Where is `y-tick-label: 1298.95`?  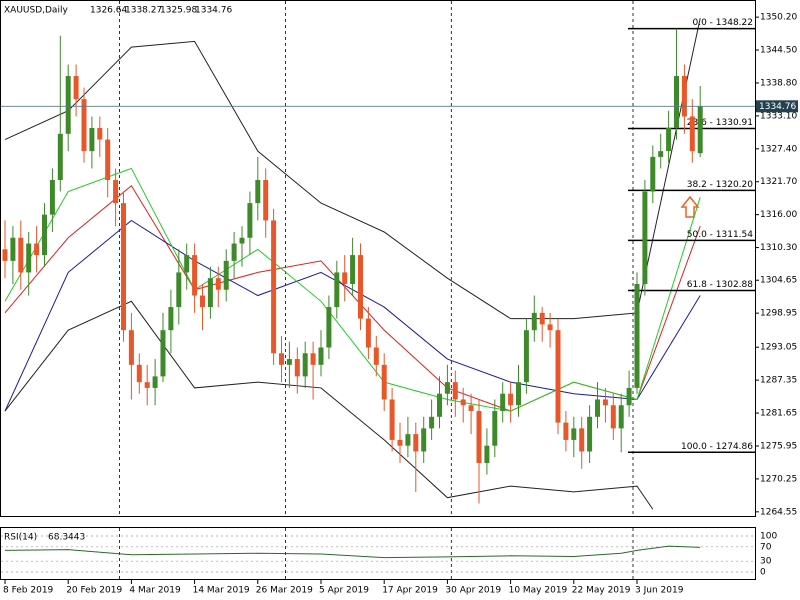
y-tick-label: 1298.95 is located at coordinates (778, 314).